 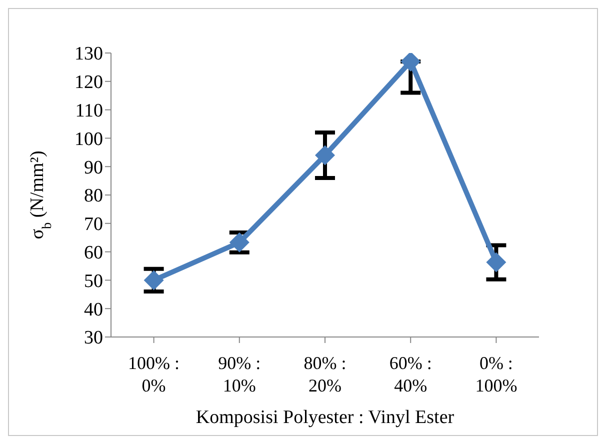 I want to click on y-tick-label: 120, so click(x=88, y=83).